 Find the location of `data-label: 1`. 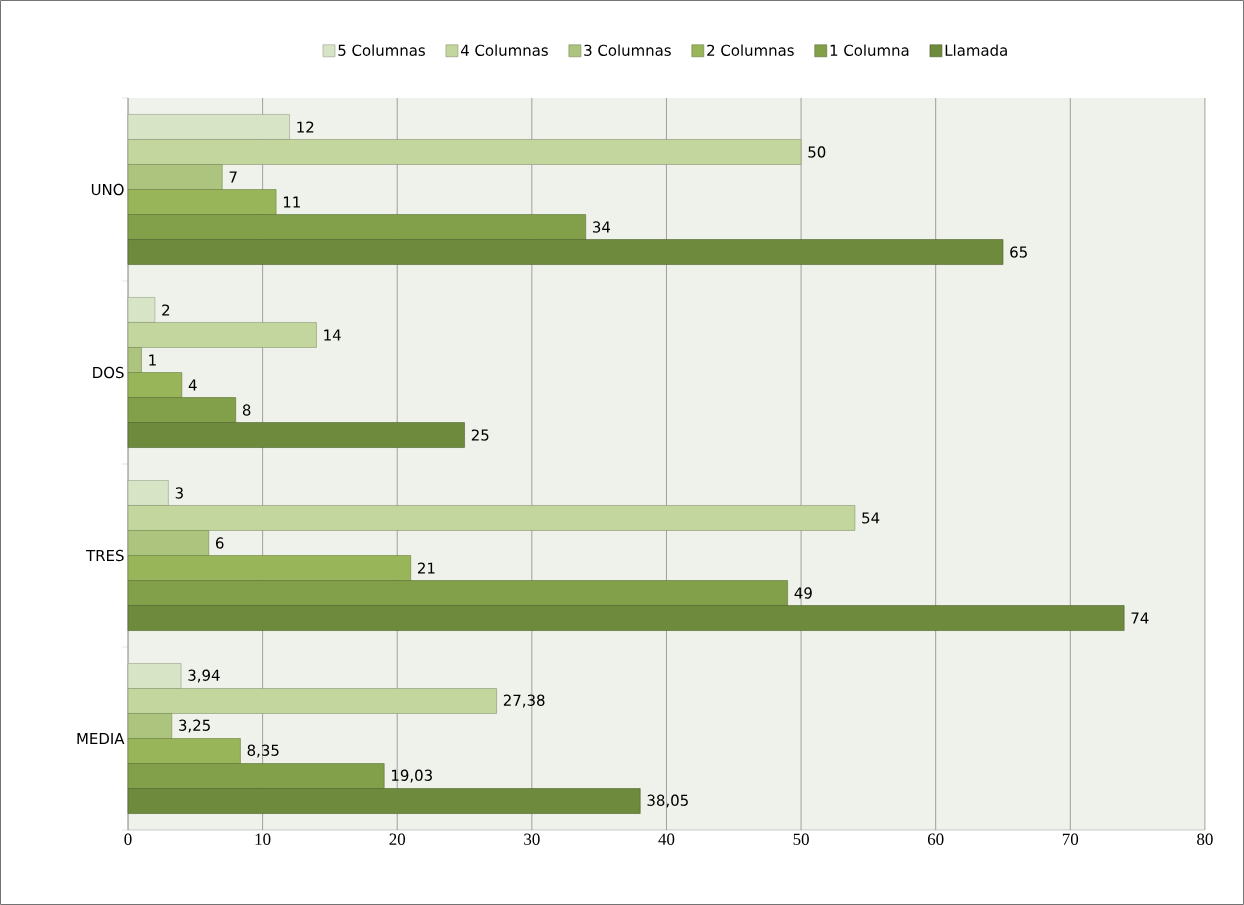

data-label: 1 is located at coordinates (152, 360).